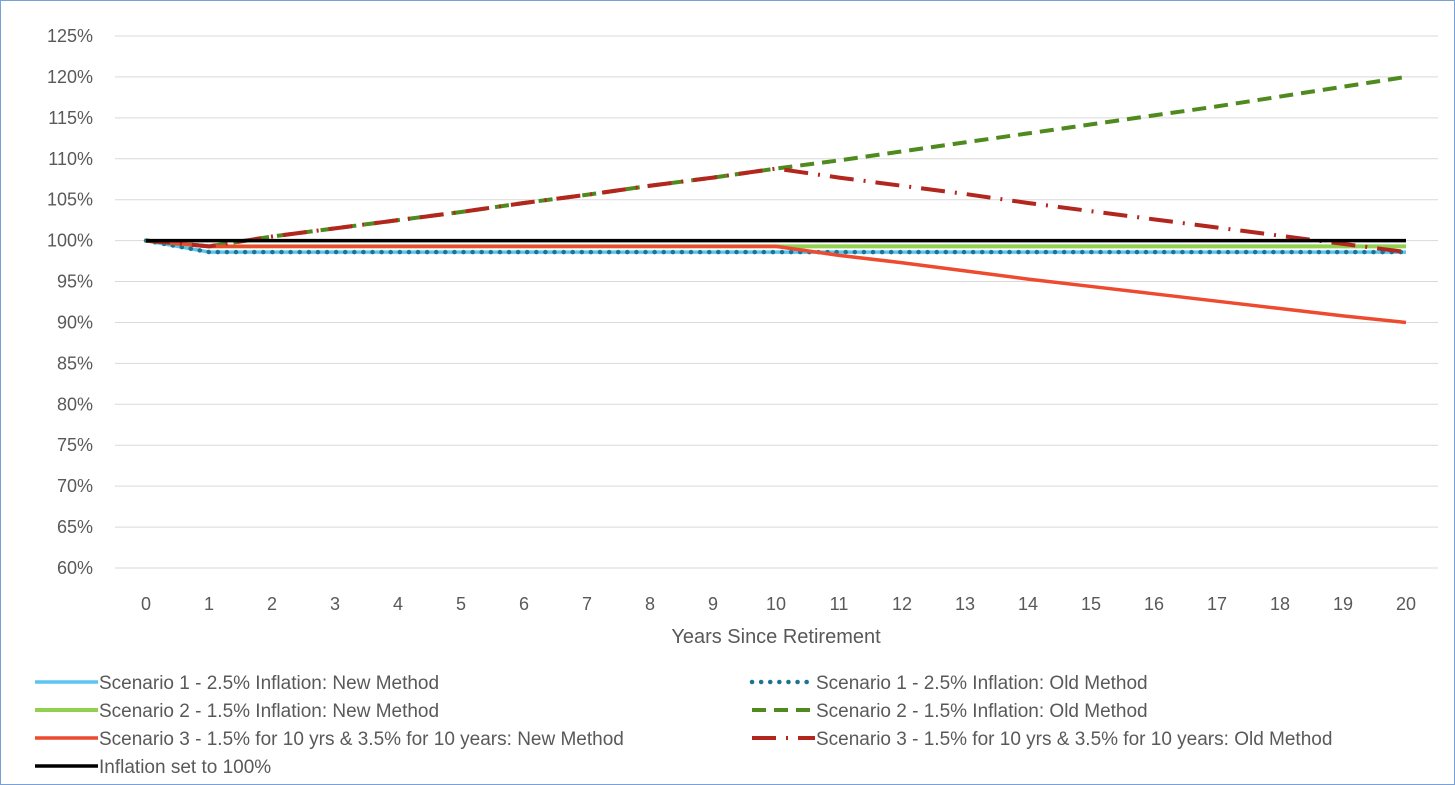 The width and height of the screenshot is (1455, 785). What do you see at coordinates (1091, 604) in the screenshot?
I see `x-tick-label: 15` at bounding box center [1091, 604].